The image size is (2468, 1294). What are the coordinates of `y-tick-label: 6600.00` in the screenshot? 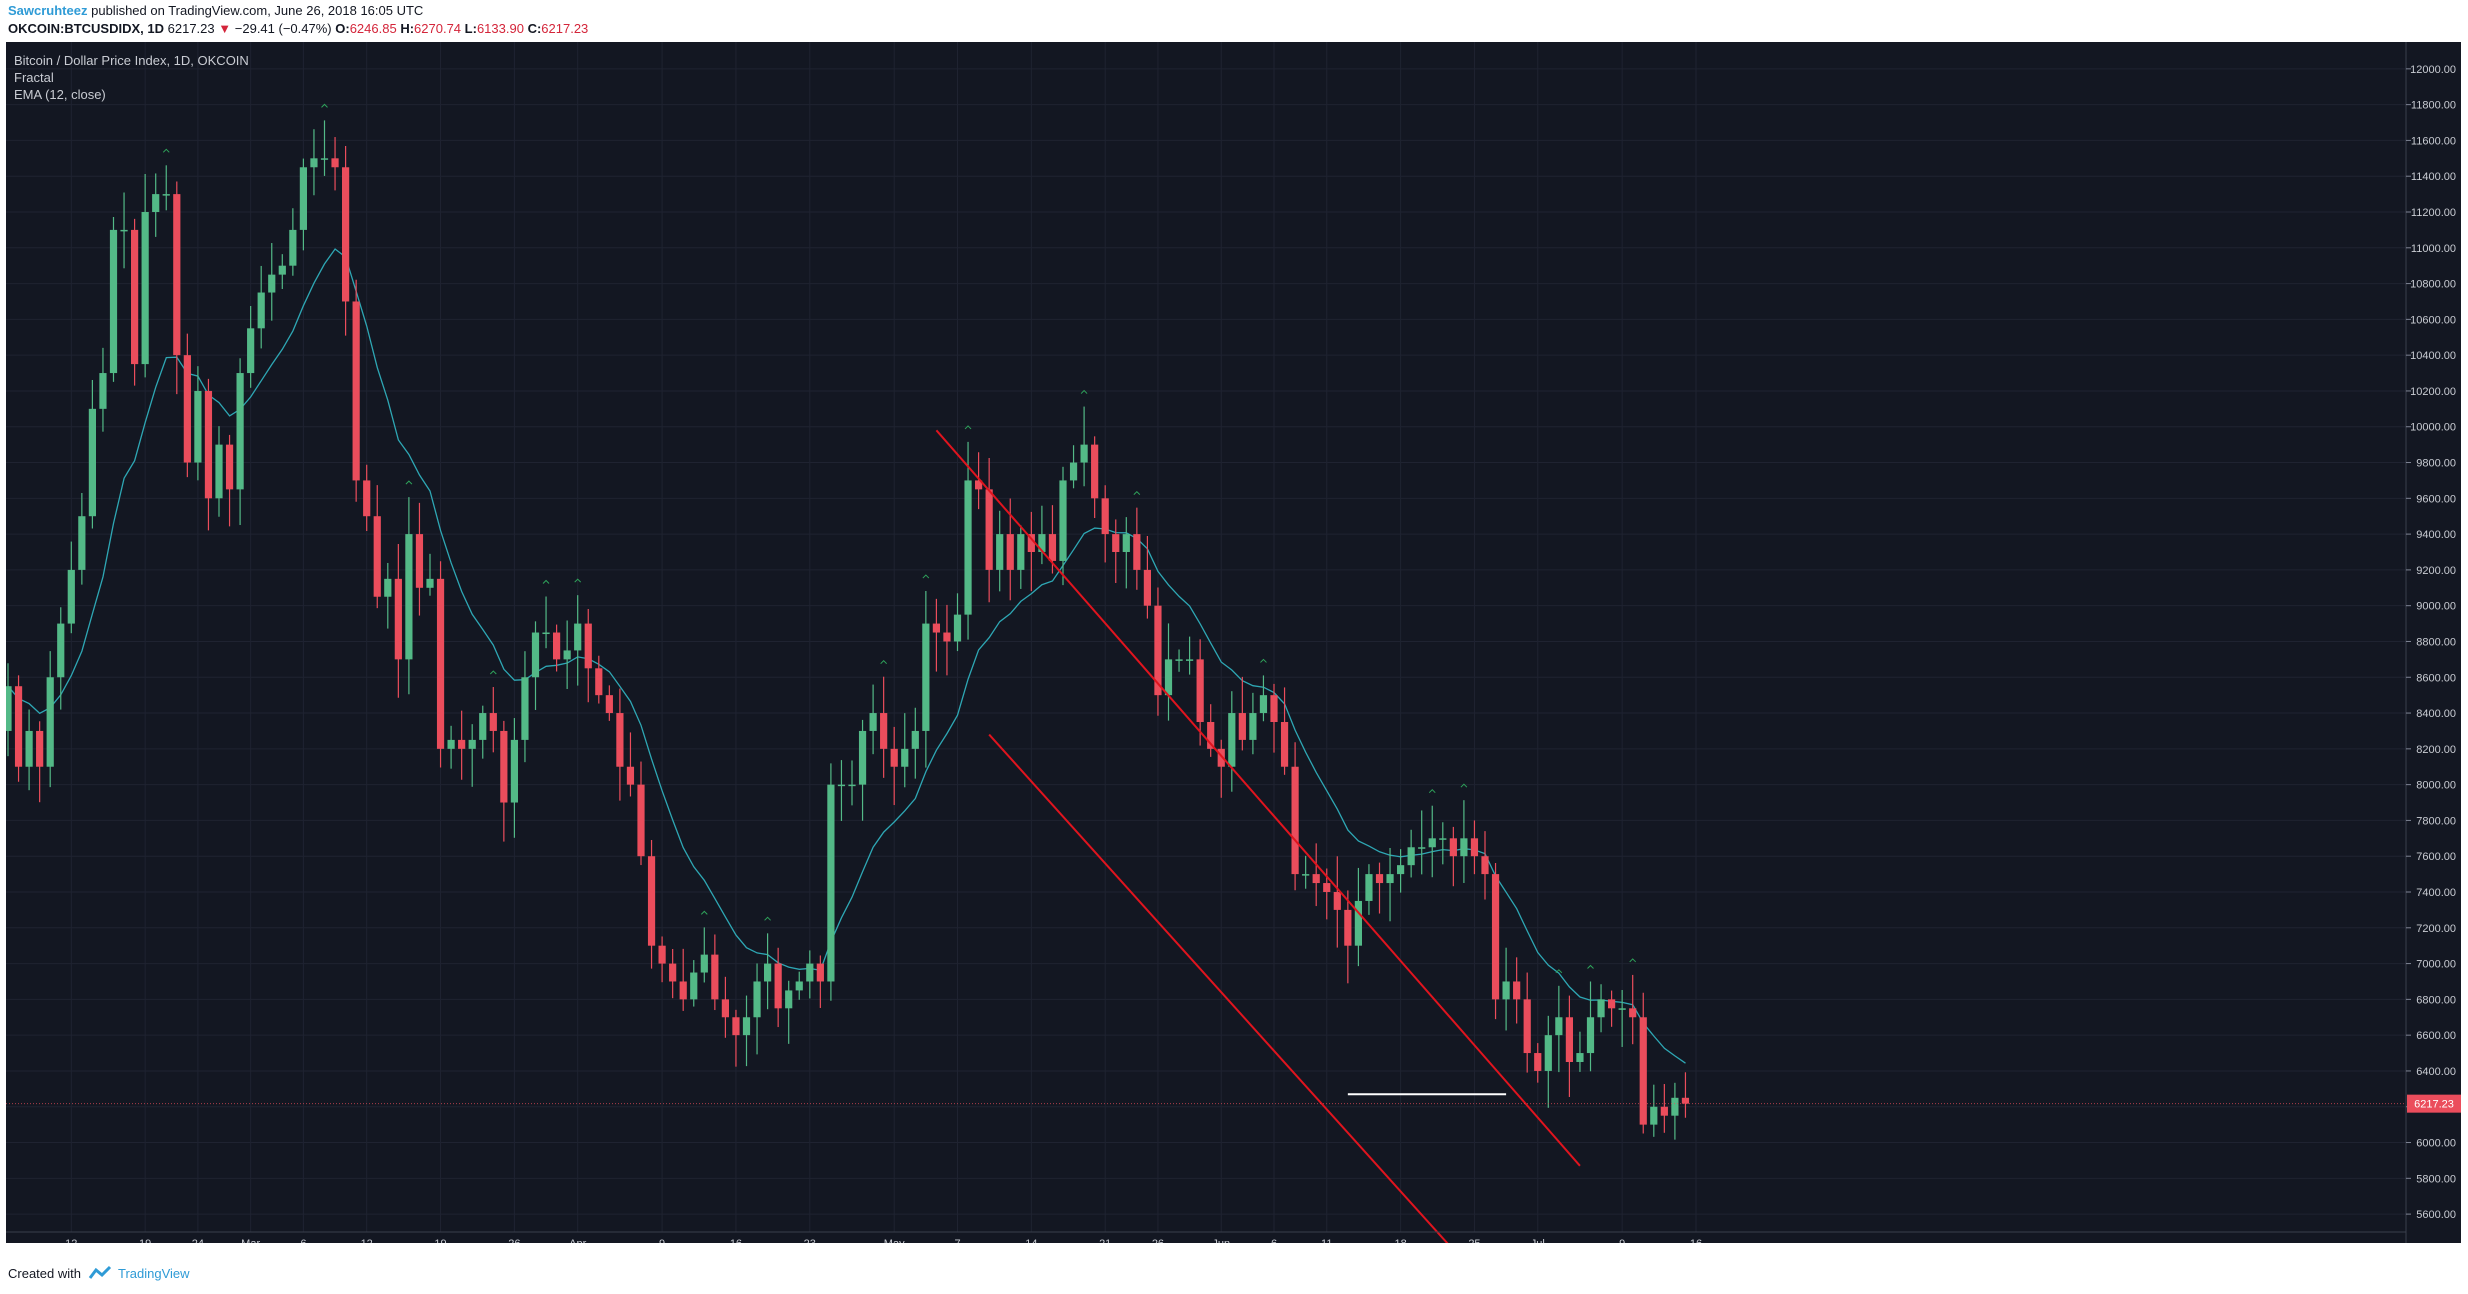 It's located at (2436, 1036).